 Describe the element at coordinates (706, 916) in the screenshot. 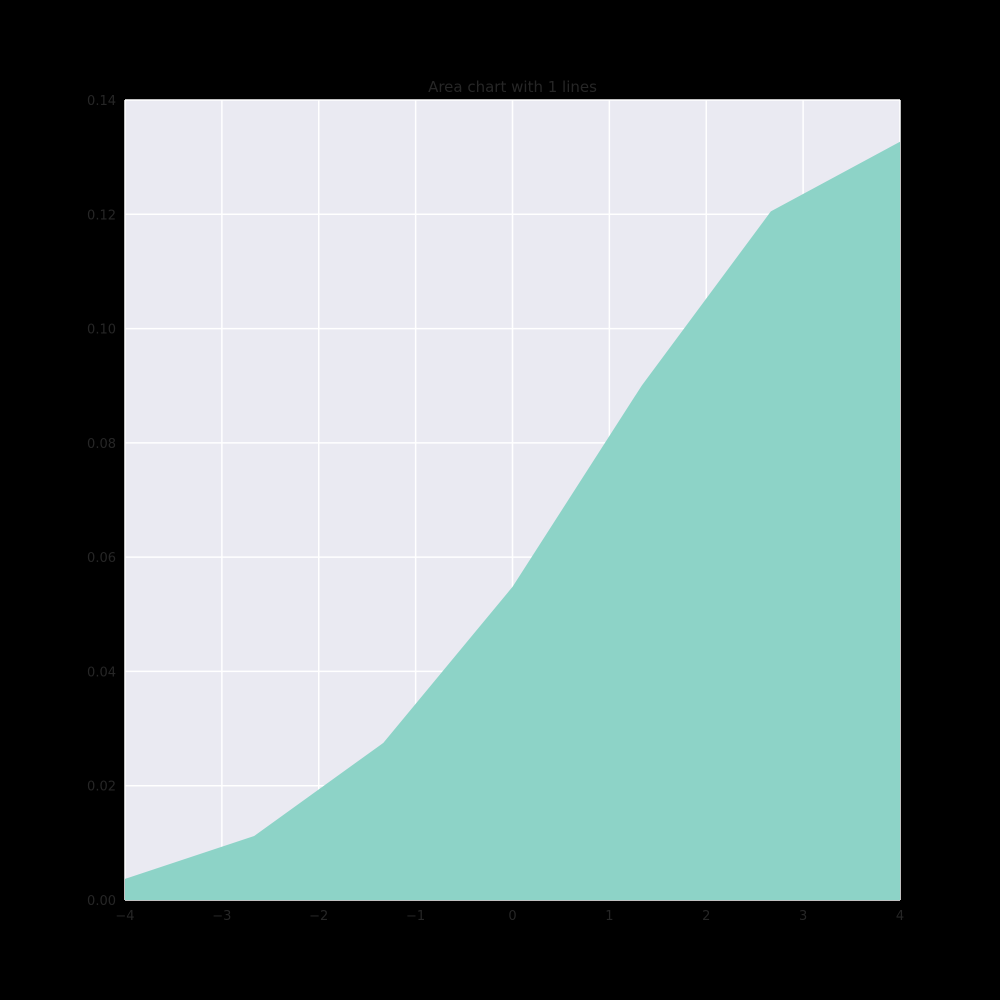

I see `x-tick-label: 2` at that location.